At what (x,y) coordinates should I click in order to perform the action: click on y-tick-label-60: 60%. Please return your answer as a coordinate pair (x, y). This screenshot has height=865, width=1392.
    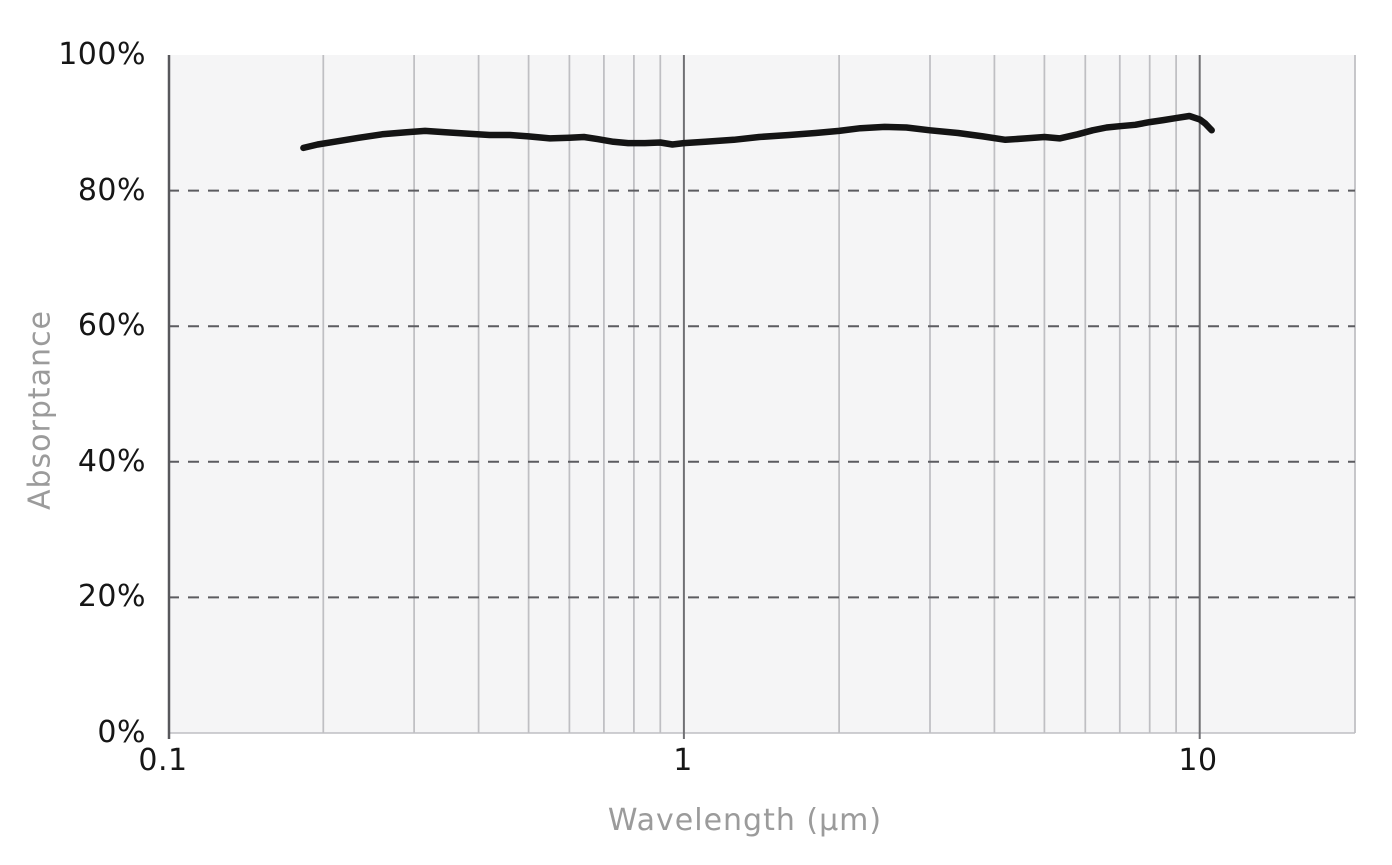
    Looking at the image, I should click on (111, 325).